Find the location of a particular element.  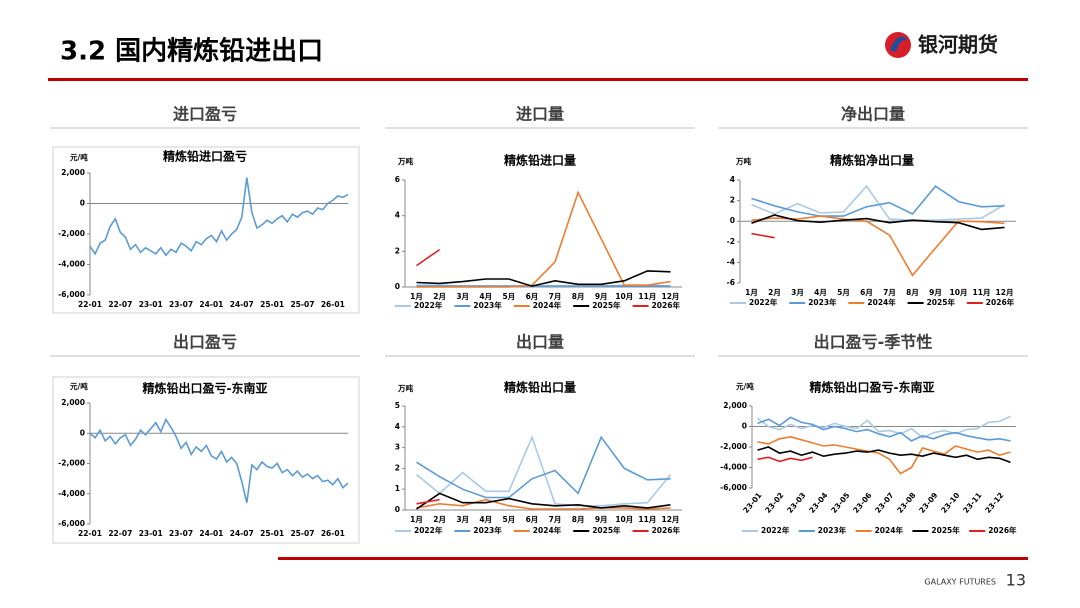

legend-label: 2022年 is located at coordinates (775, 530).